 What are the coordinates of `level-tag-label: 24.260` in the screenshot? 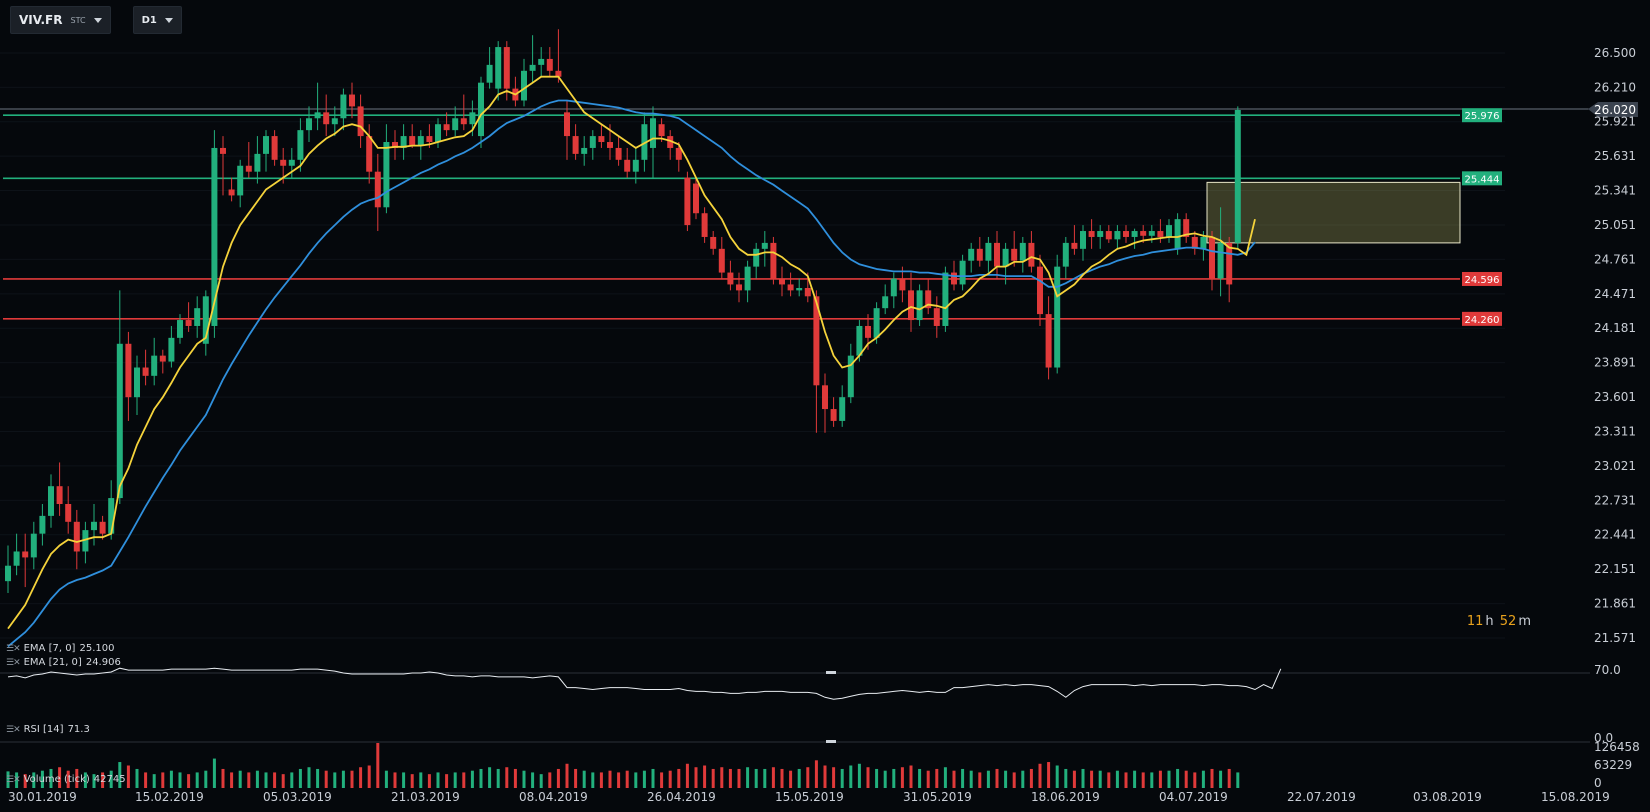 It's located at (1482, 320).